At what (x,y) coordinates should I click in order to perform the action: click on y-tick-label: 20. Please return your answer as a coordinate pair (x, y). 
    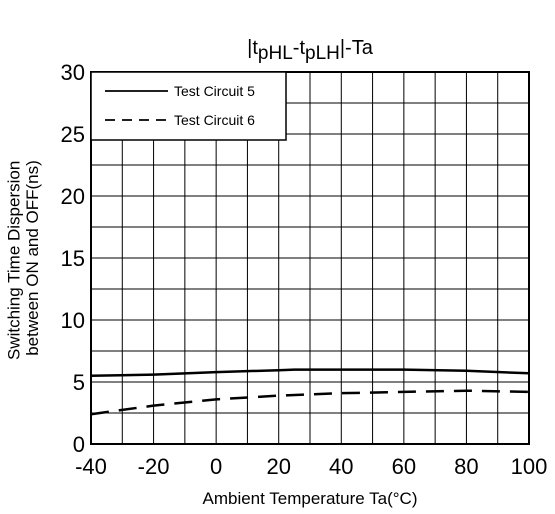
    Looking at the image, I should click on (73, 196).